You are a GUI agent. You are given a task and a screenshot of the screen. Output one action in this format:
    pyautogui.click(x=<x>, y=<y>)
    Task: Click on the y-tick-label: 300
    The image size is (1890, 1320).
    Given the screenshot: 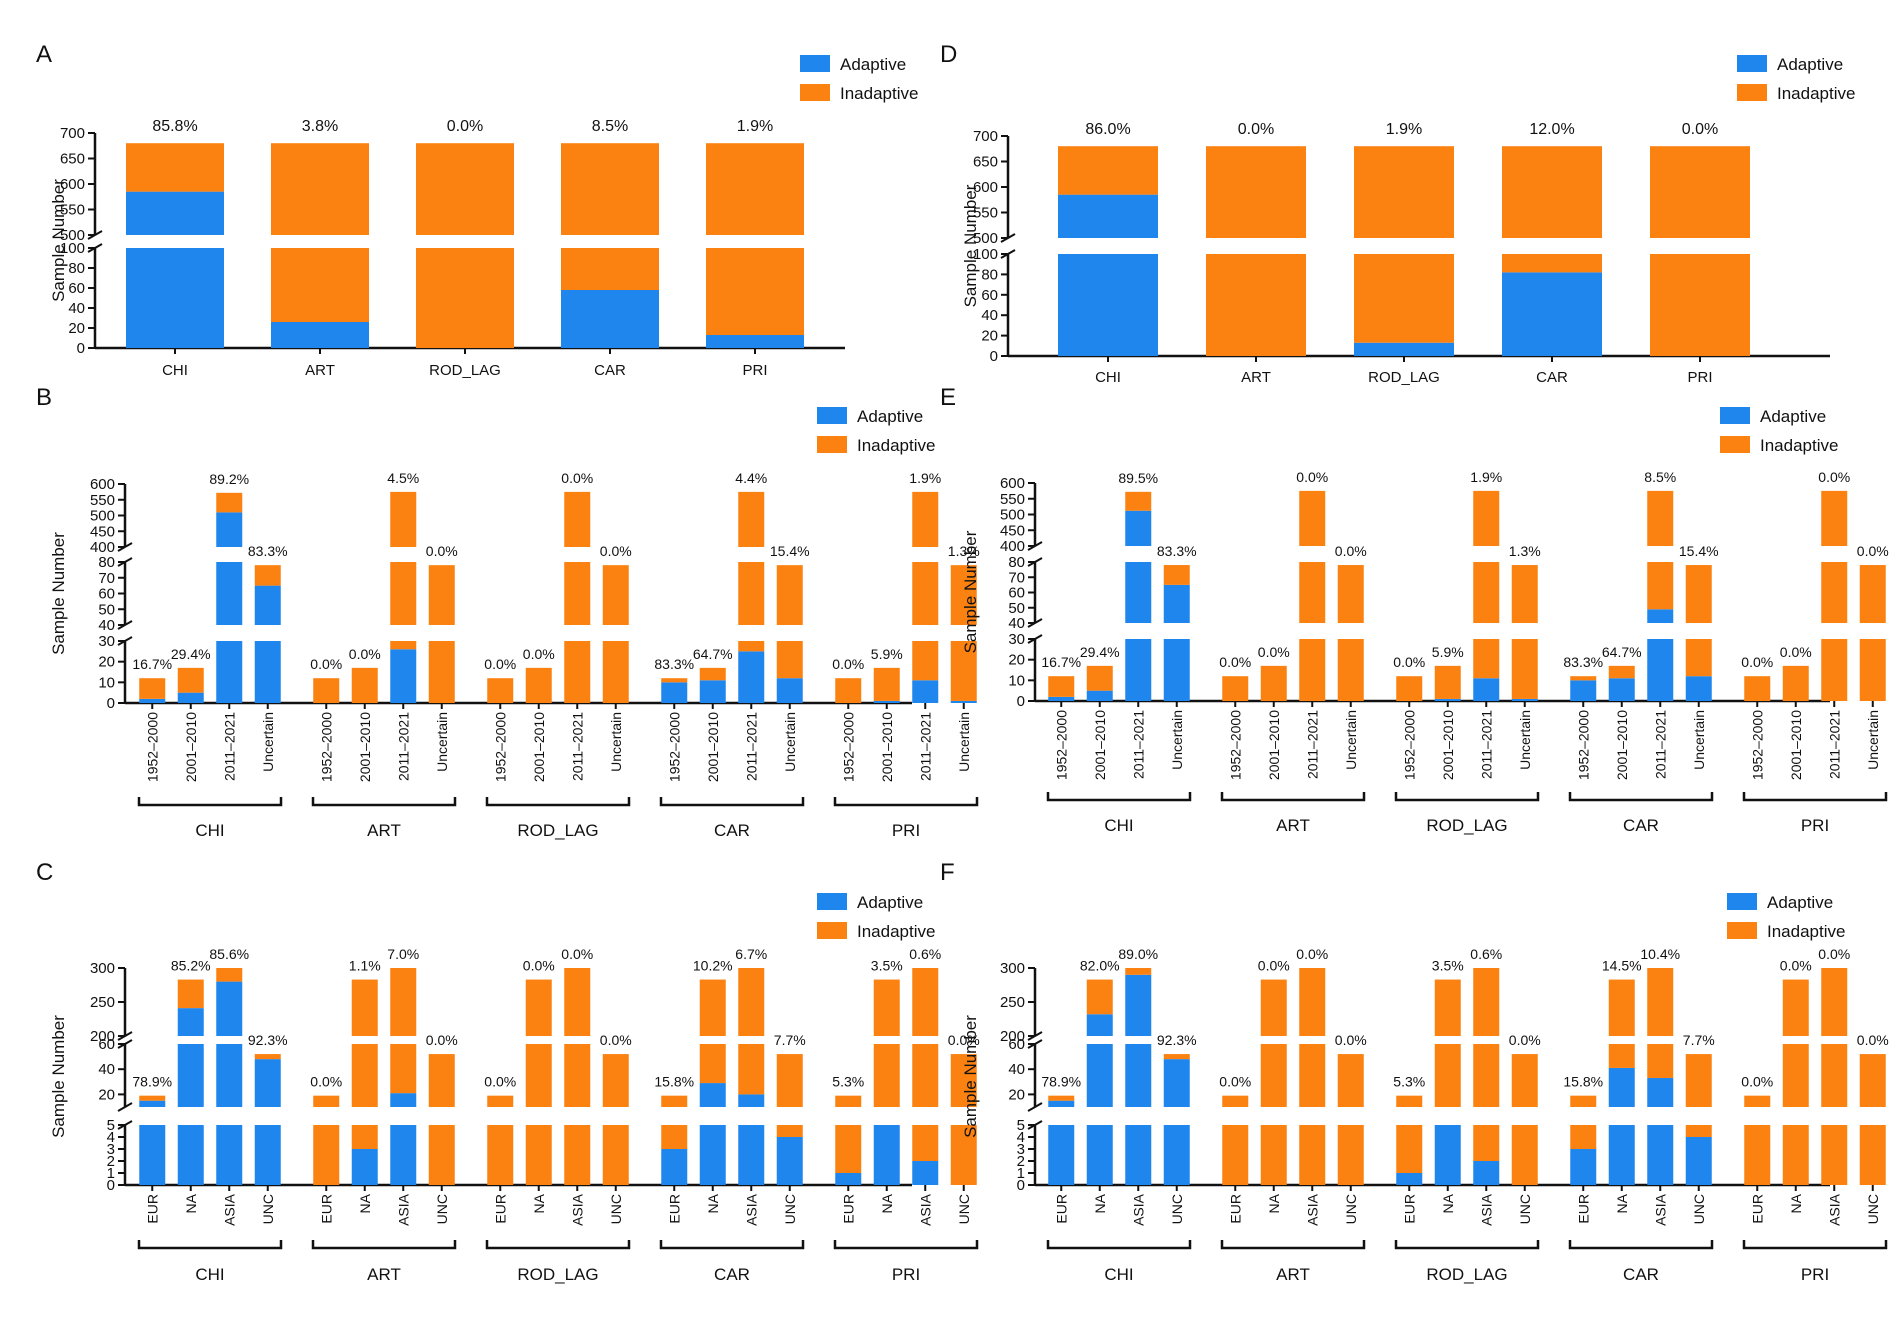 What is the action you would take?
    pyautogui.click(x=102, y=968)
    